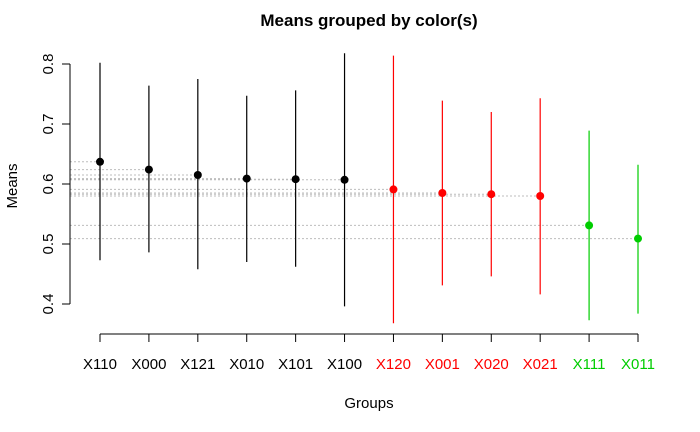 The image size is (700, 432). Describe the element at coordinates (638, 364) in the screenshot. I see `x-tick-label: X011` at that location.